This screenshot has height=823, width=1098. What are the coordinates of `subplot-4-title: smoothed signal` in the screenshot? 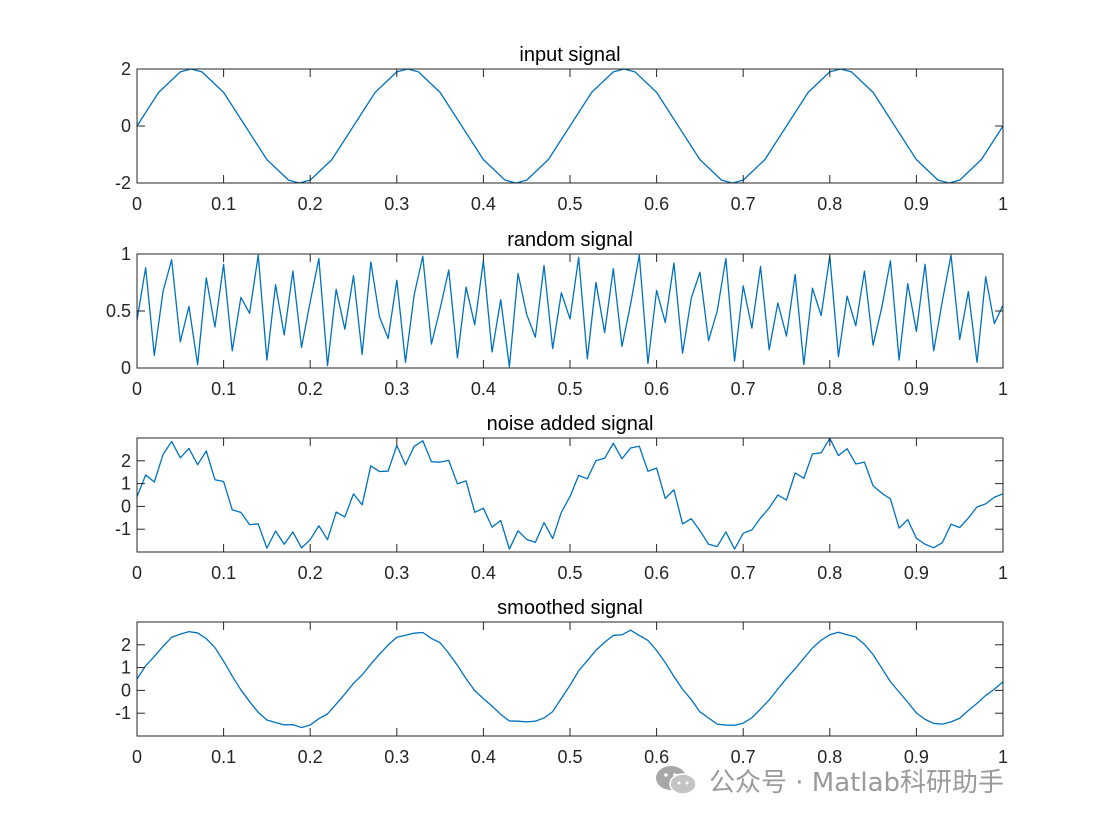 It's located at (570, 608).